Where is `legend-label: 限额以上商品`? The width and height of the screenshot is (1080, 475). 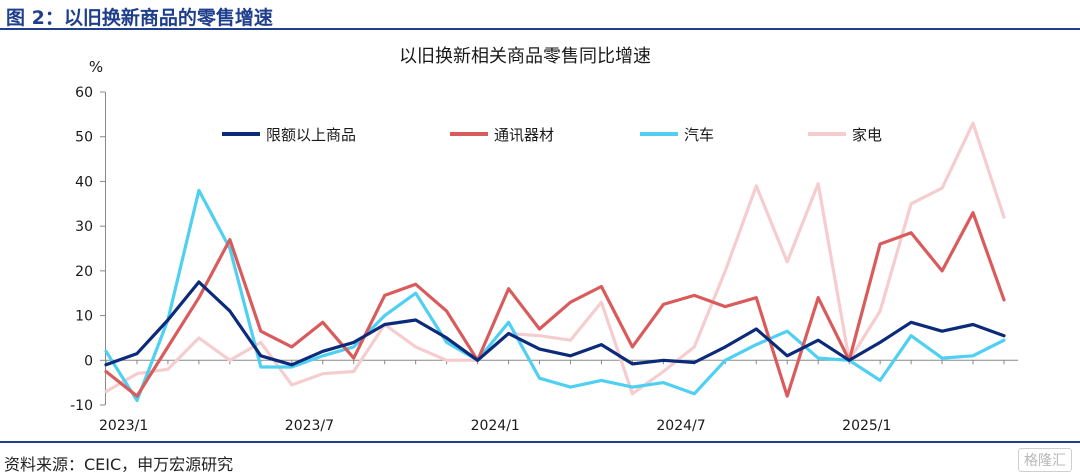 legend-label: 限额以上商品 is located at coordinates (311, 135).